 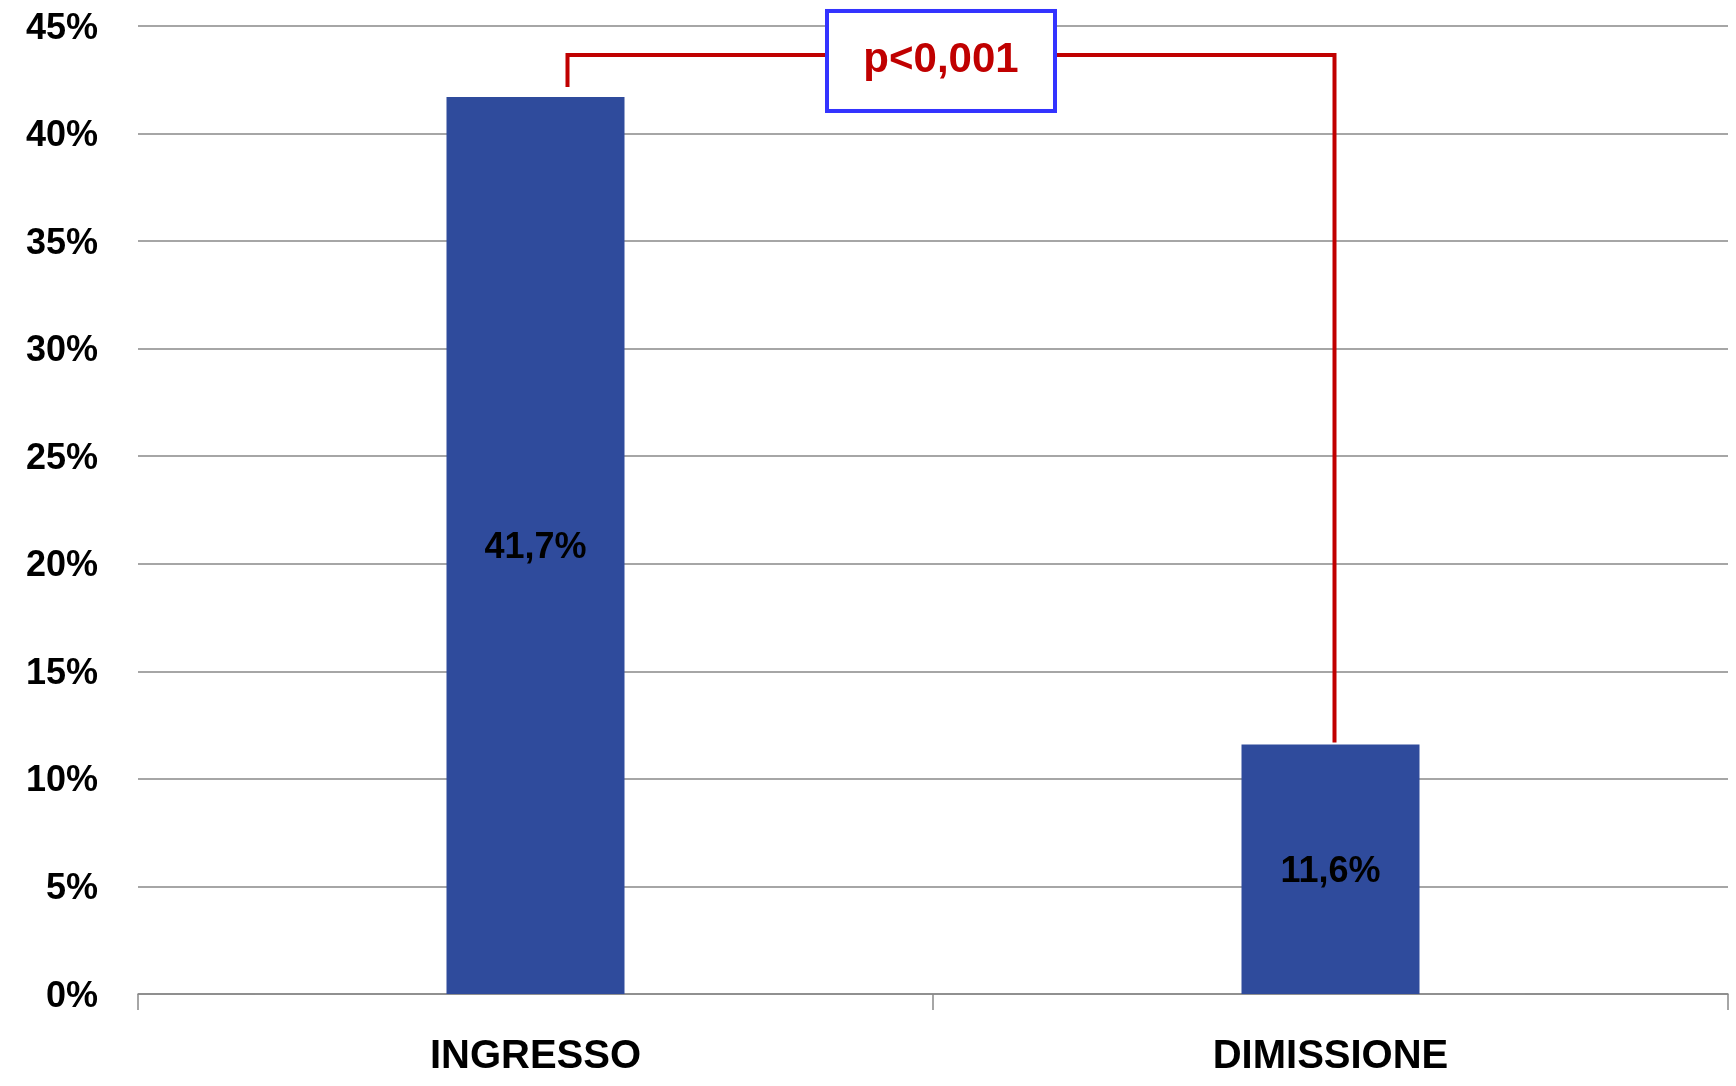 I want to click on y-tick-label: 5%, so click(x=71, y=886).